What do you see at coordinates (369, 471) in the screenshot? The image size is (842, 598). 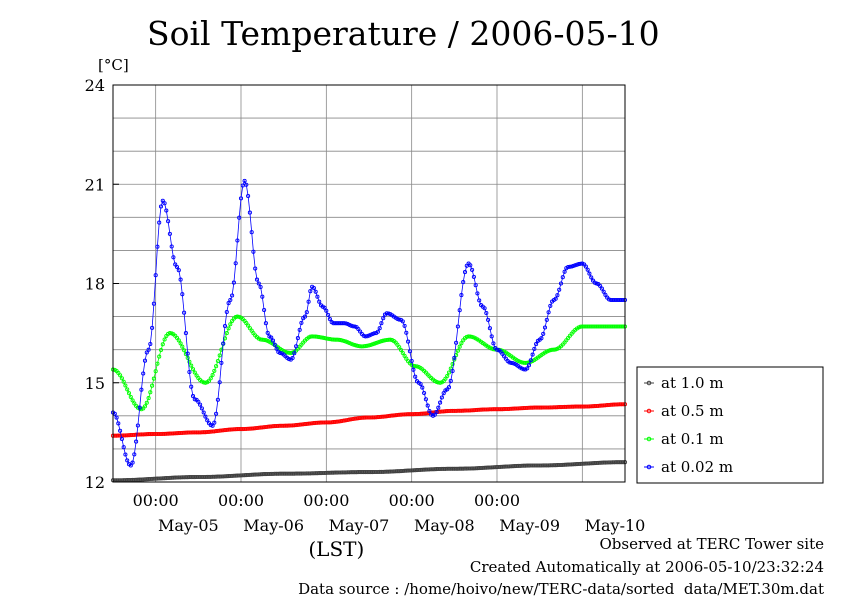 I see `series-at-1-0-m` at bounding box center [369, 471].